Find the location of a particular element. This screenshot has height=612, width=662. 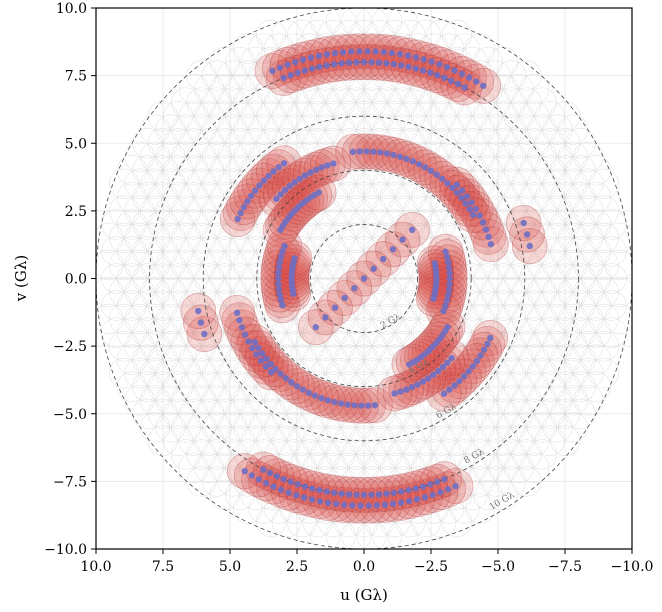

x-axis-title: u (Gλ) is located at coordinates (364, 595).